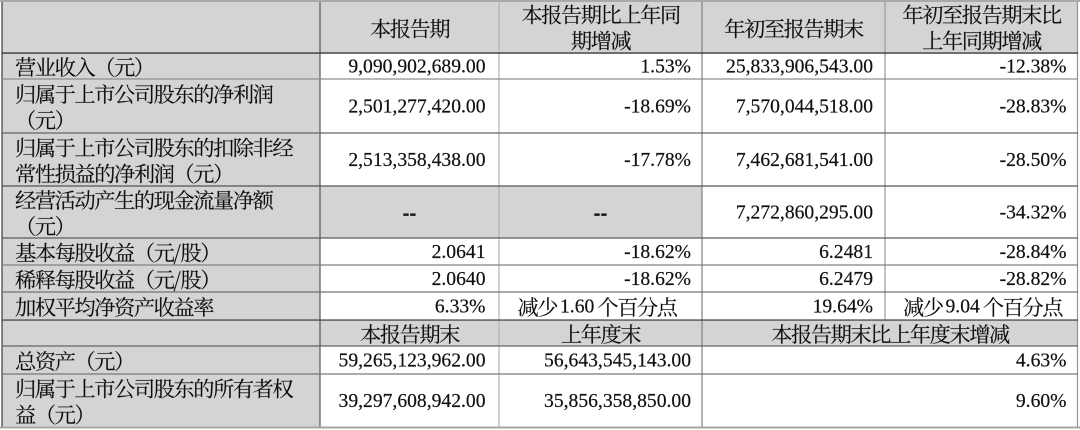 This screenshot has width=1080, height=430. I want to click on svg-text: 19.64%, so click(843, 306).